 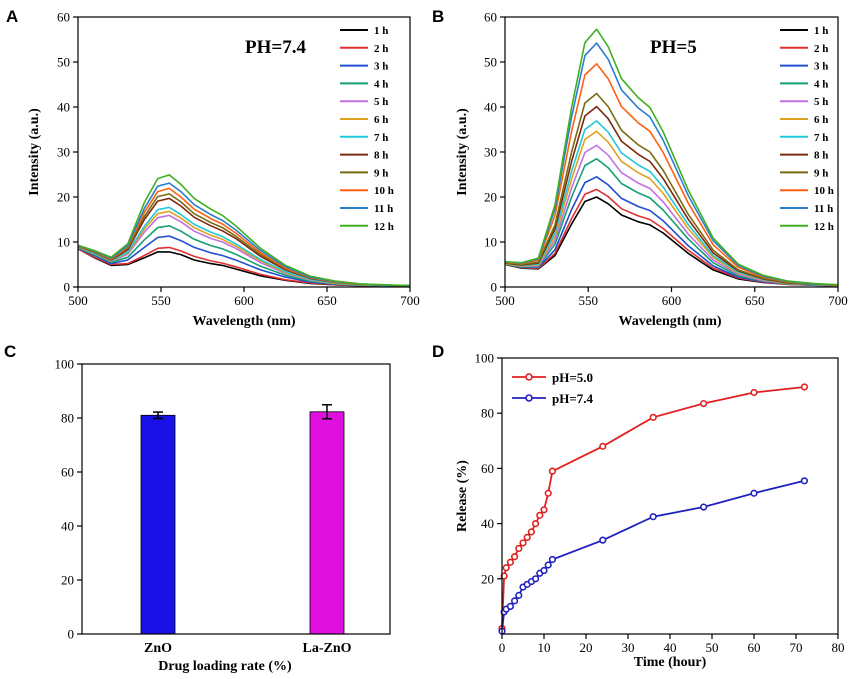 I want to click on panel-b-series, so click(x=671, y=157).